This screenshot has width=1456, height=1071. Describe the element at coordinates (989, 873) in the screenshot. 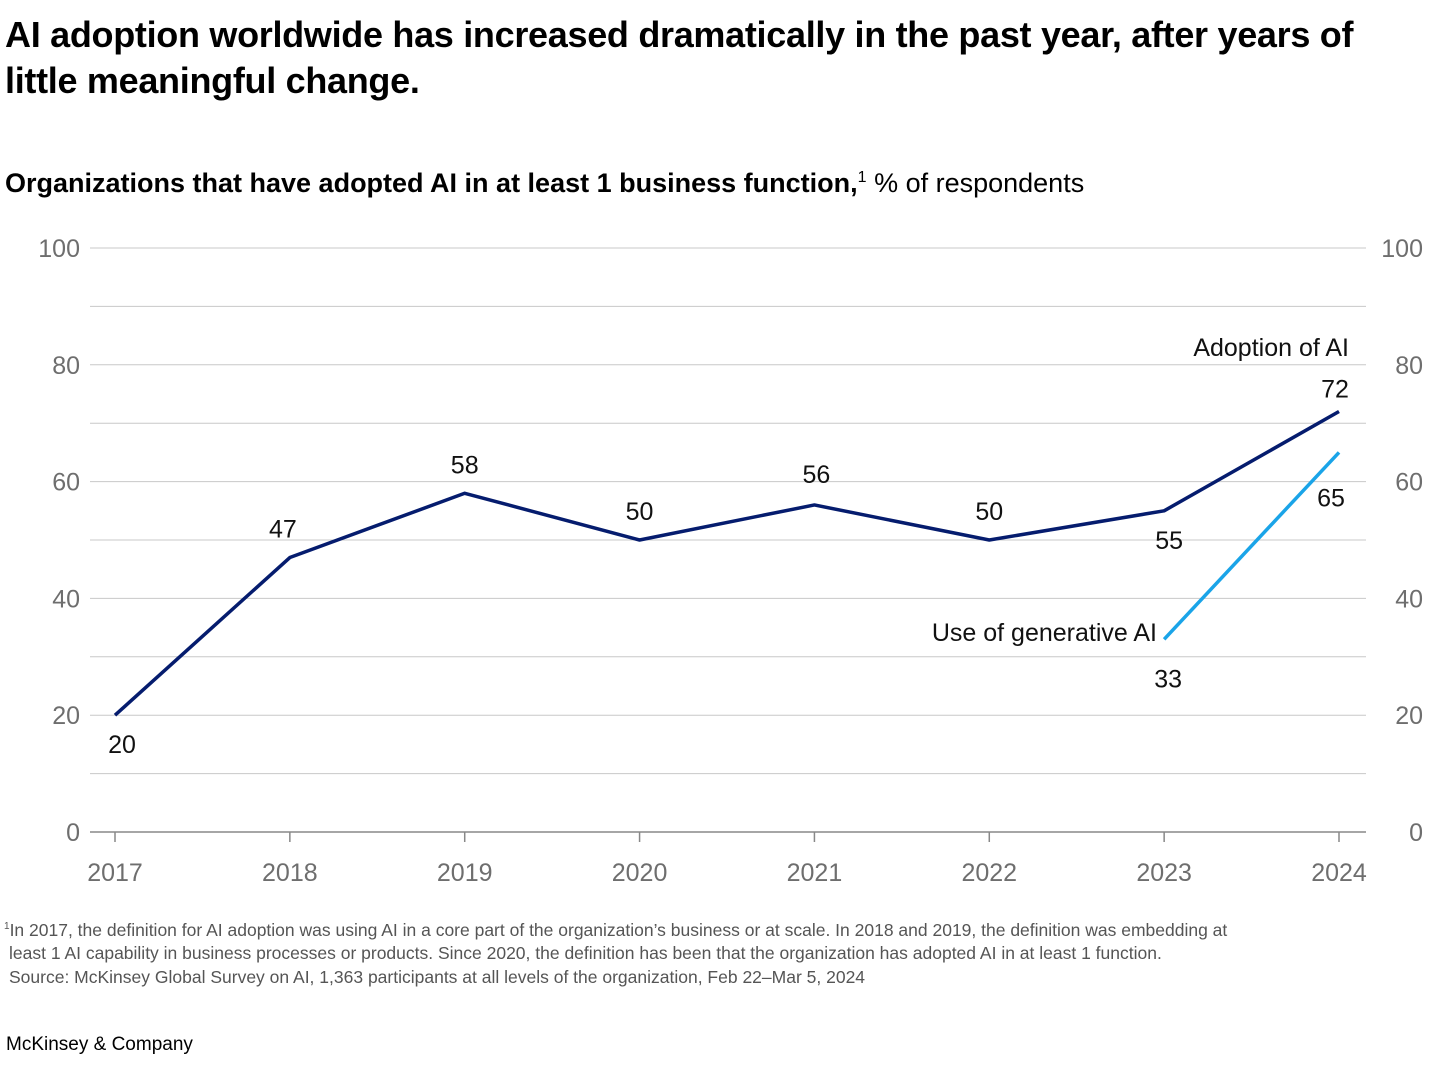

I see `x-tick-label: 2022` at that location.